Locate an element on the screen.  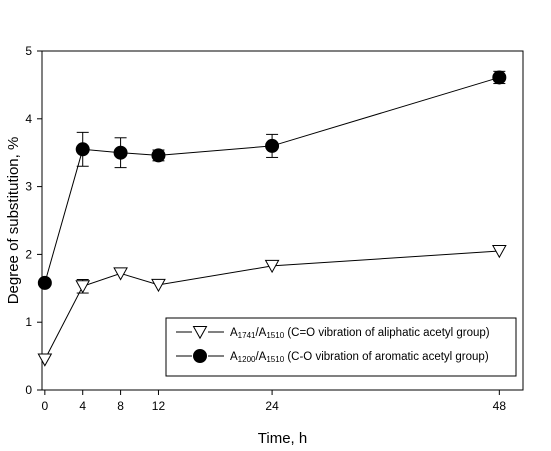
y-axis: 0 1 2 3 4 5 is located at coordinates (33, 220).